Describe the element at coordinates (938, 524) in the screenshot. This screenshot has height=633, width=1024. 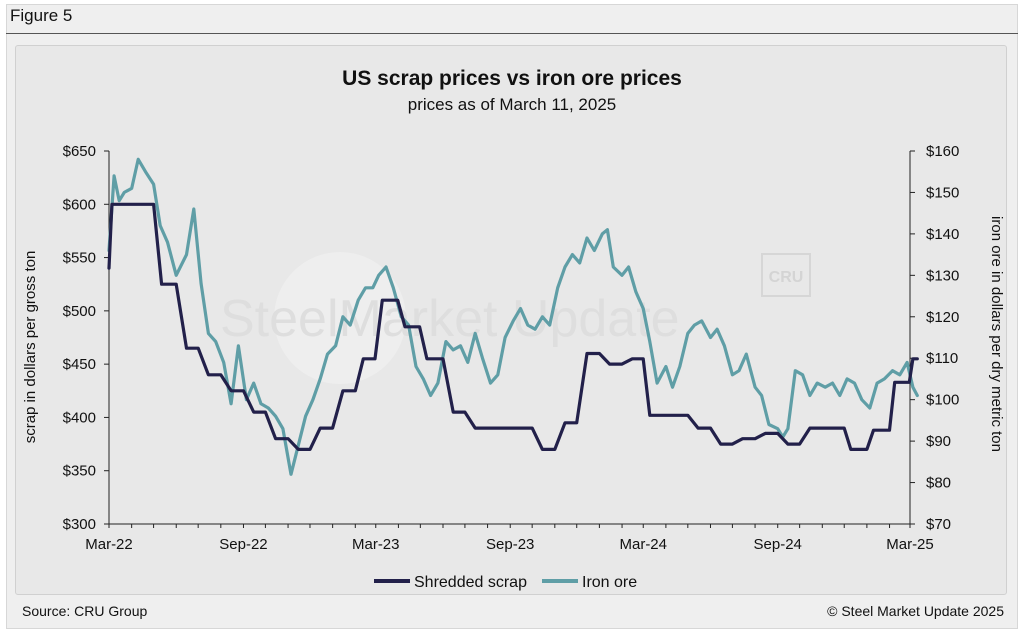
I see `y2-tick-label: $70` at that location.